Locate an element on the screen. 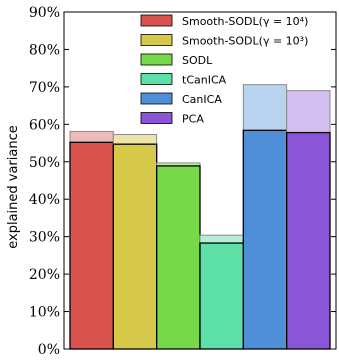 The width and height of the screenshot is (339, 360). y-tick-label: 60% is located at coordinates (44, 125).